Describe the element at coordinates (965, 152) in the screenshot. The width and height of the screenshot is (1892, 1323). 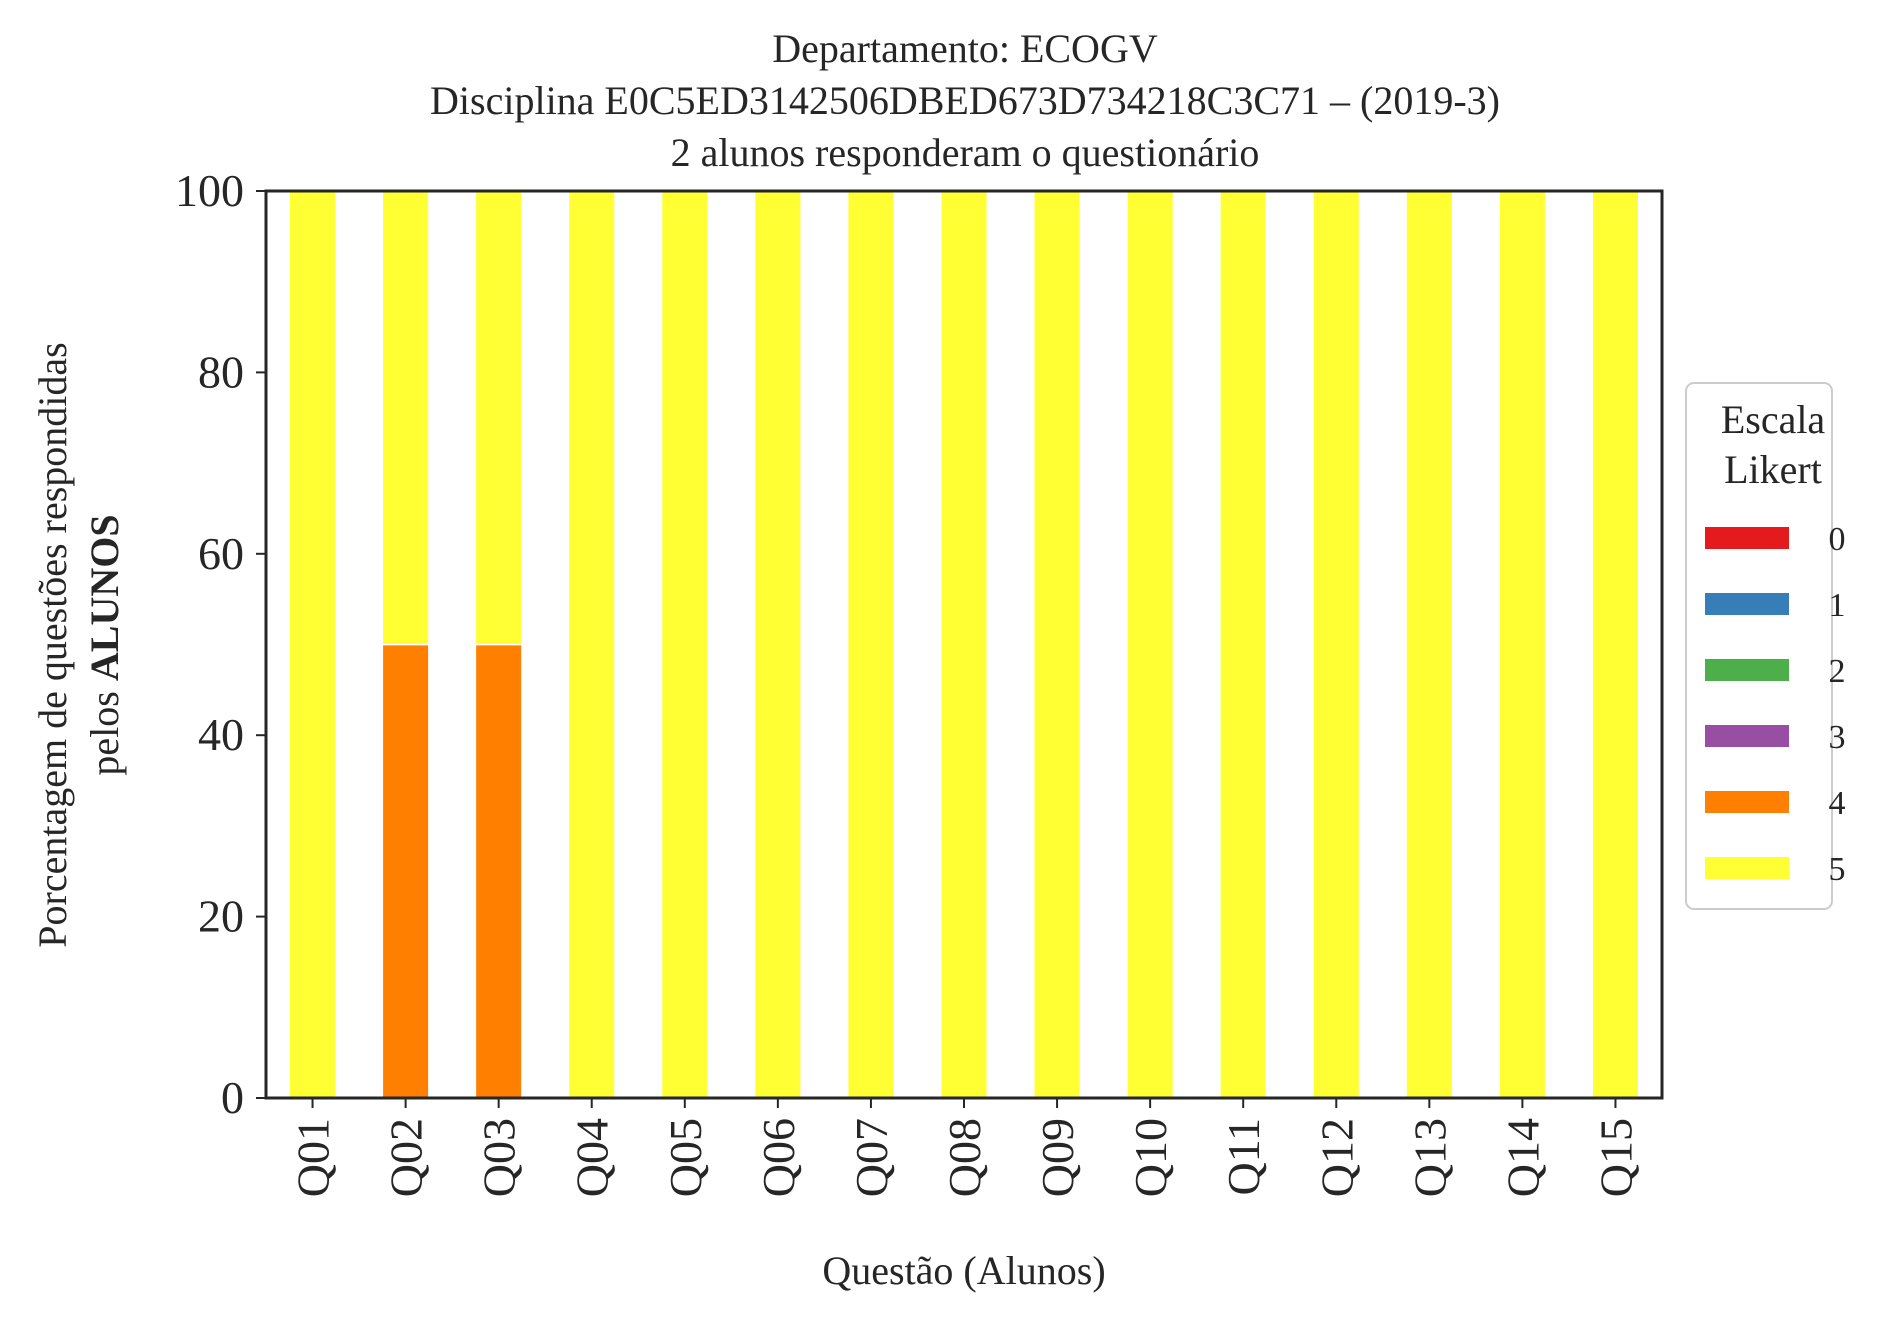
I see `title-line-3: 2 alunos responderam o questionário` at that location.